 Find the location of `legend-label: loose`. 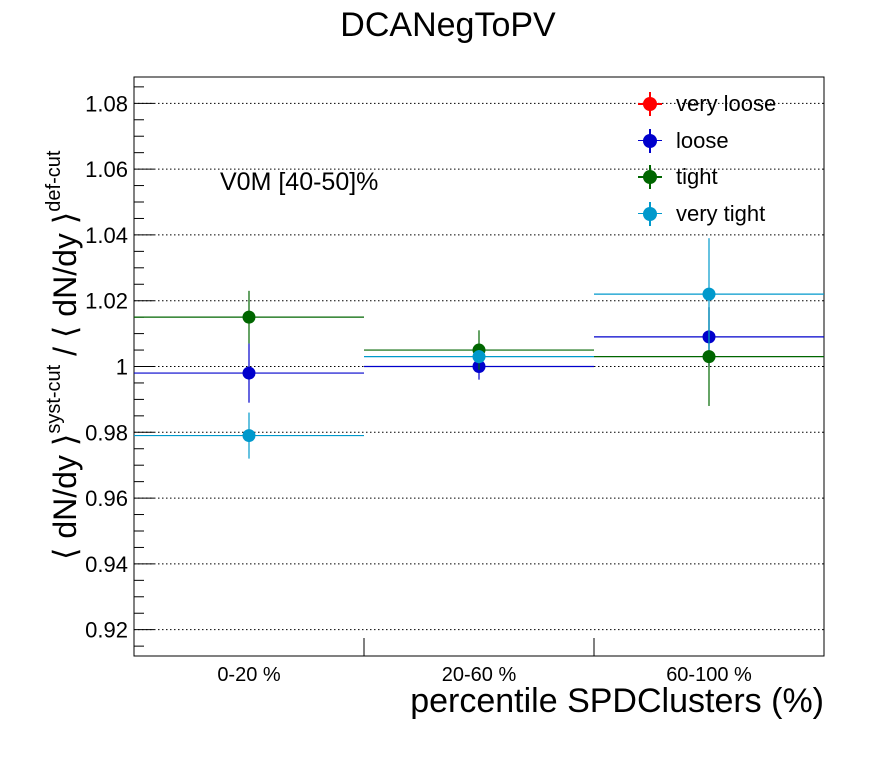

legend-label: loose is located at coordinates (702, 140).